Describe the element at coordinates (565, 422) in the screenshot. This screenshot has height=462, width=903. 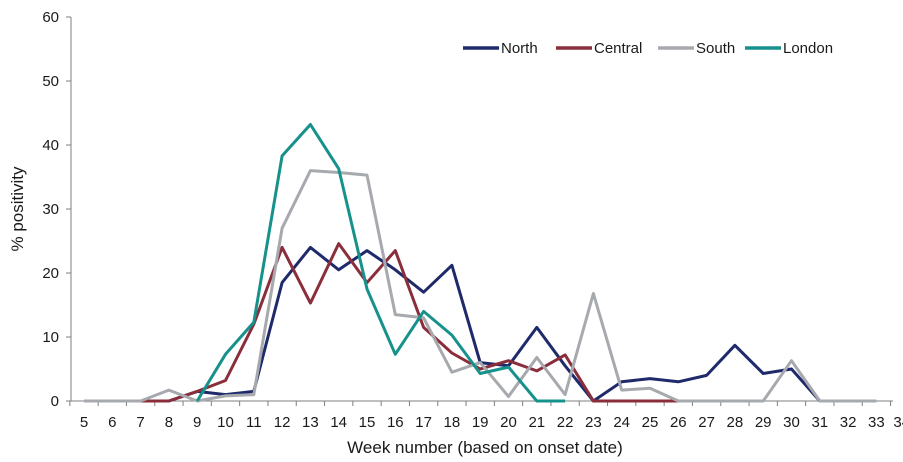
I see `x-tick-label: 22` at that location.